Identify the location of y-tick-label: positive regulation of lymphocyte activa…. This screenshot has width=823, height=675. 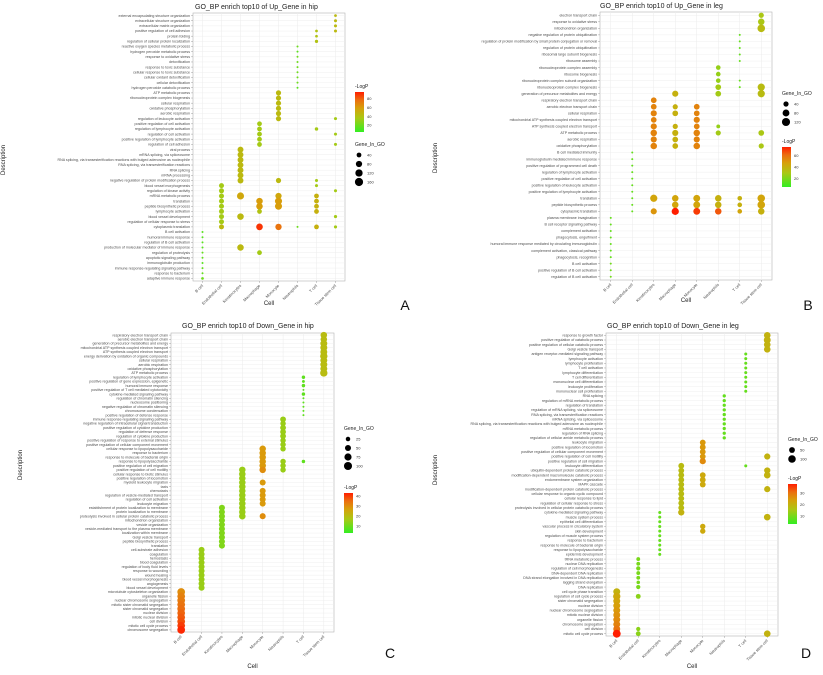
(563, 192).